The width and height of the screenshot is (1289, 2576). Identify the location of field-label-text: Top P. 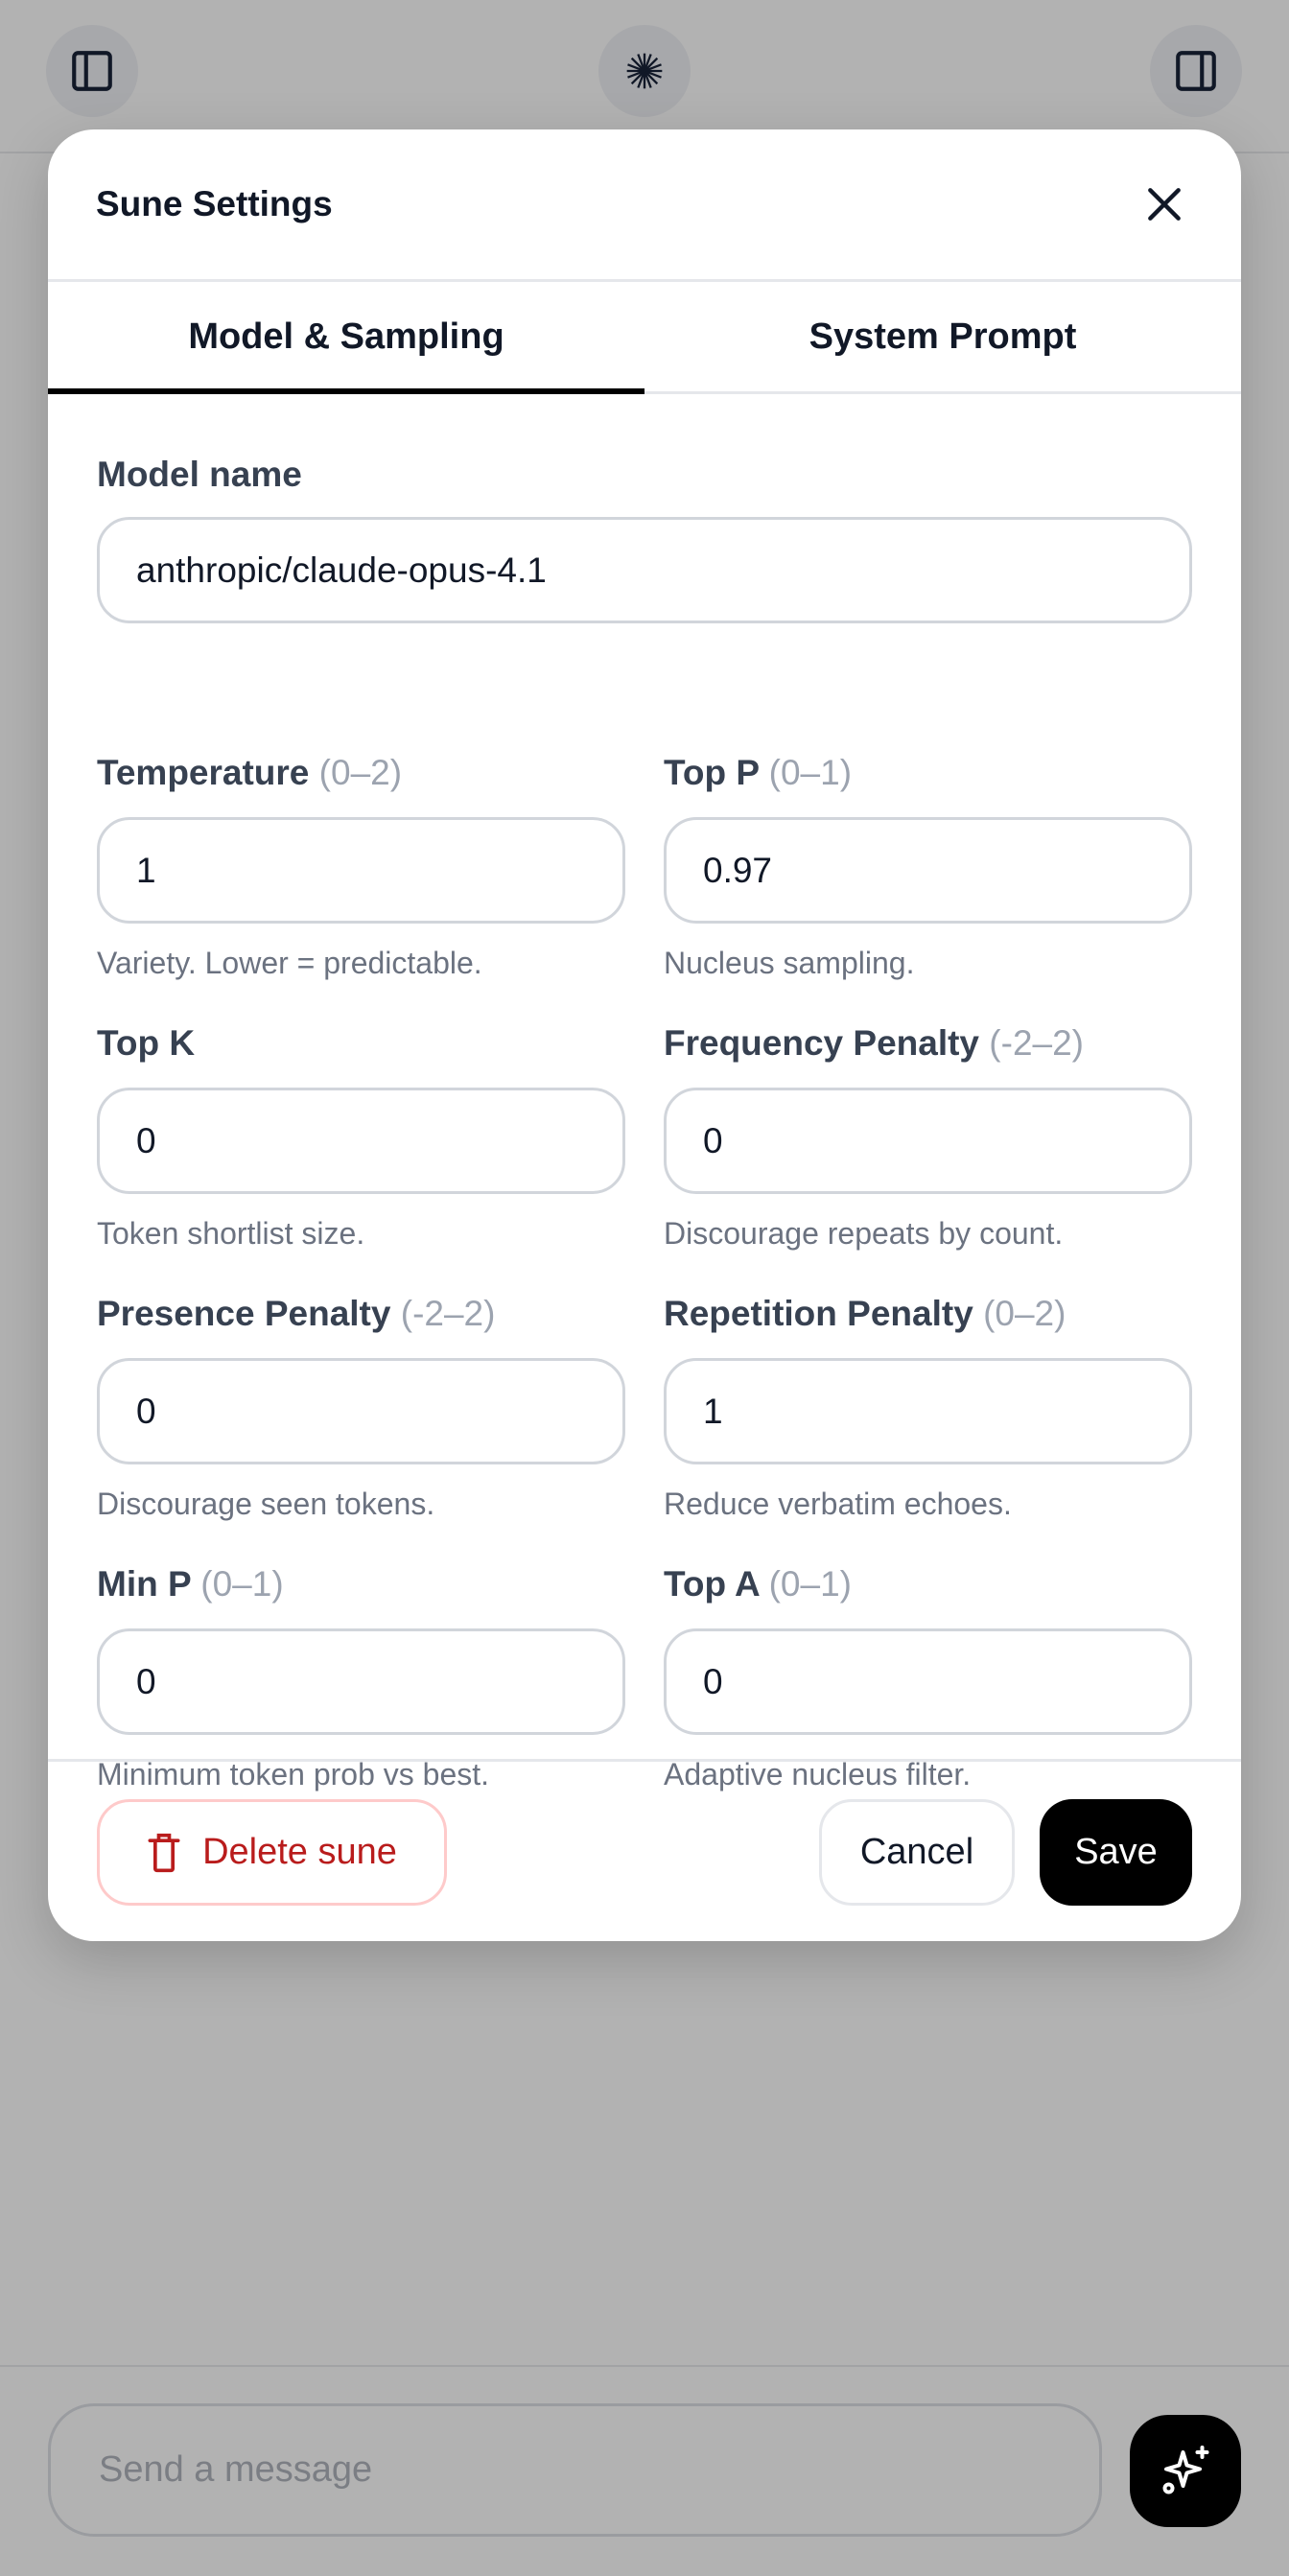
(712, 772).